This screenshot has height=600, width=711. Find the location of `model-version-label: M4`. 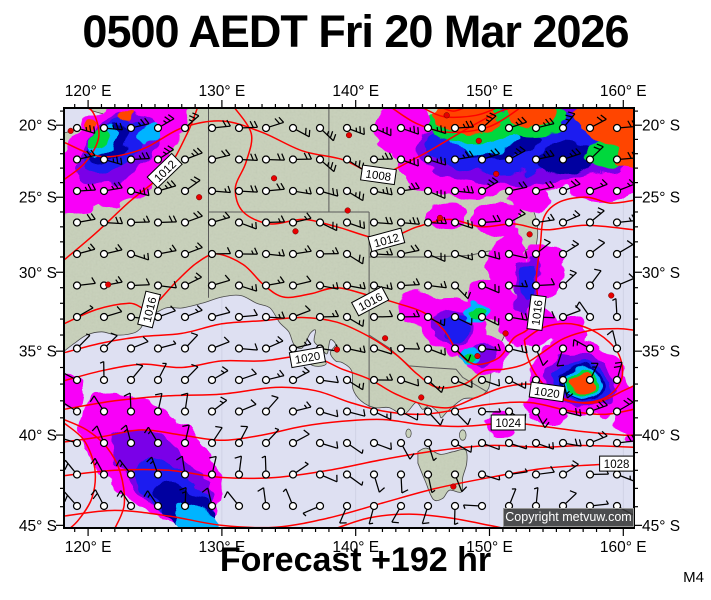

model-version-label: M4 is located at coordinates (693, 577).